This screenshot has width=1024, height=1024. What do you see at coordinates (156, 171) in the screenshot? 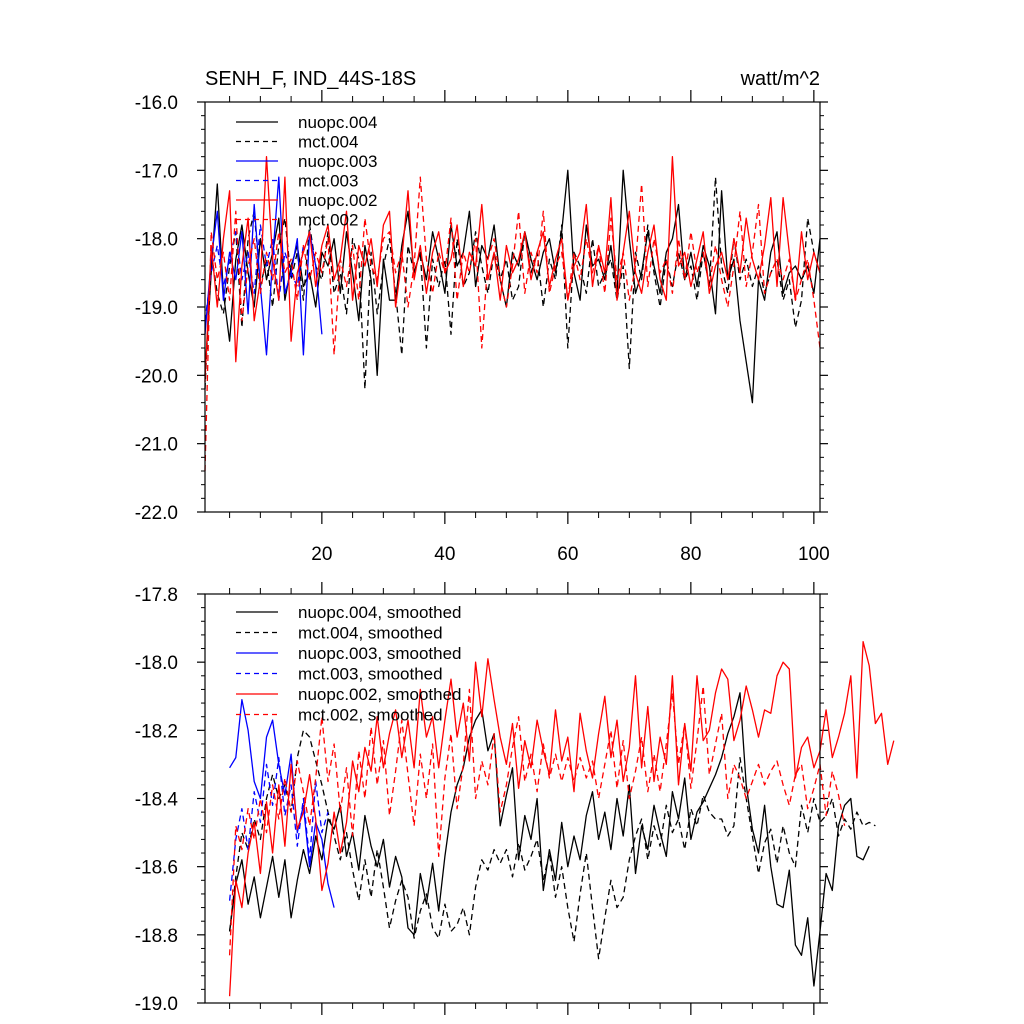
I see `y-tick-label: -17.0` at bounding box center [156, 171].